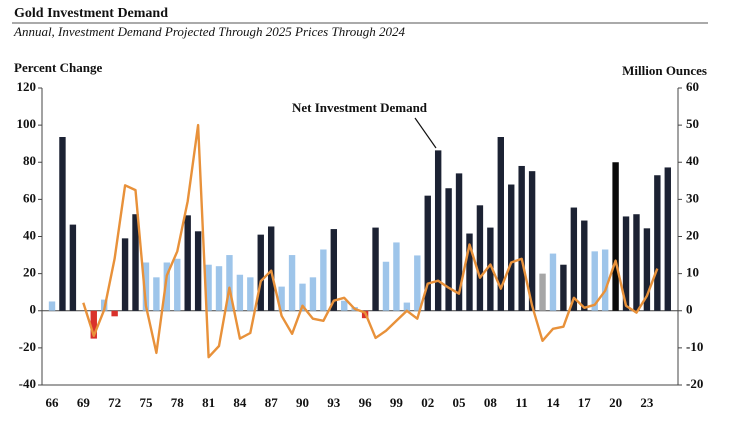 The width and height of the screenshot is (732, 424). Describe the element at coordinates (272, 402) in the screenshot. I see `x-tick-label: 87` at that location.